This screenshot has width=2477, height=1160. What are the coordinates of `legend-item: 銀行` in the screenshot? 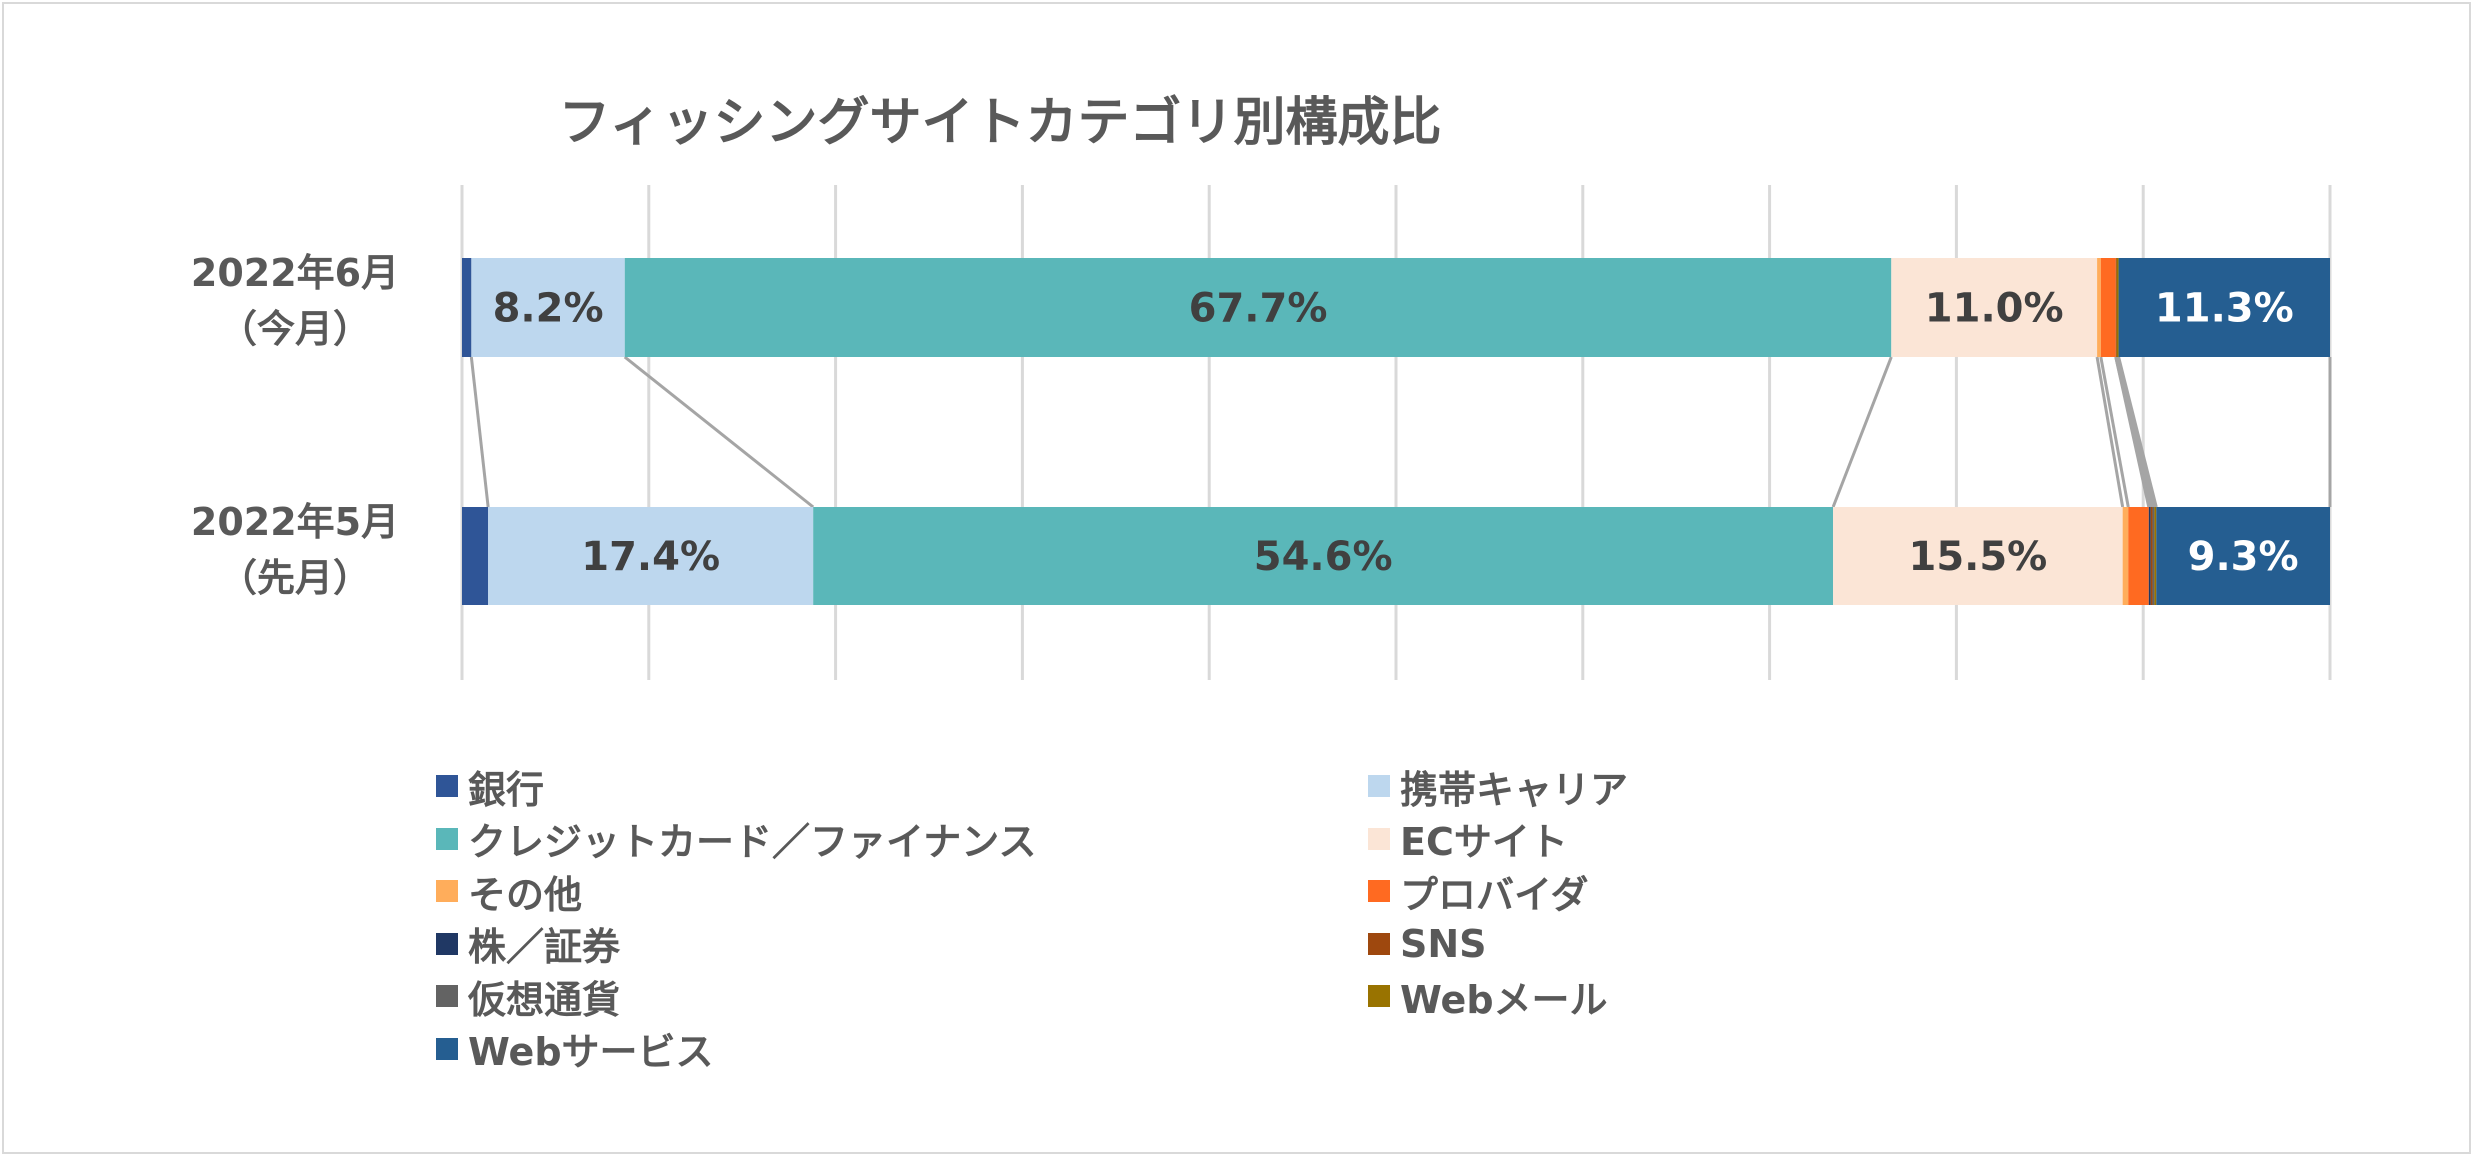 It's located at (490, 786).